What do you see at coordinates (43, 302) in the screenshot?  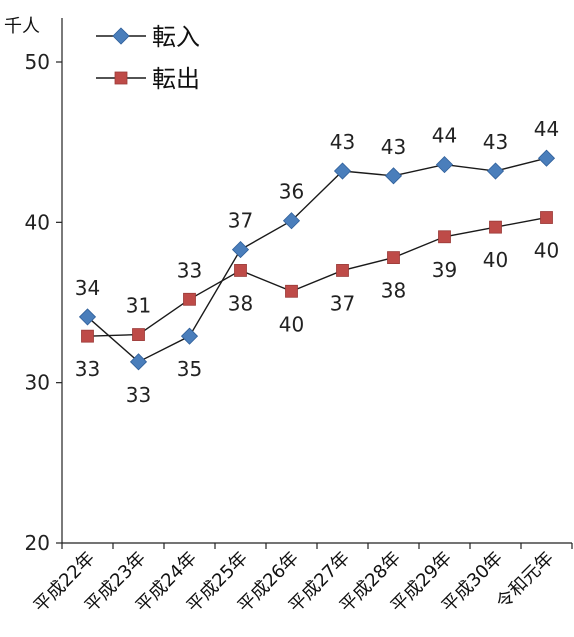 I see `y-ticks: 20 30 40 50` at bounding box center [43, 302].